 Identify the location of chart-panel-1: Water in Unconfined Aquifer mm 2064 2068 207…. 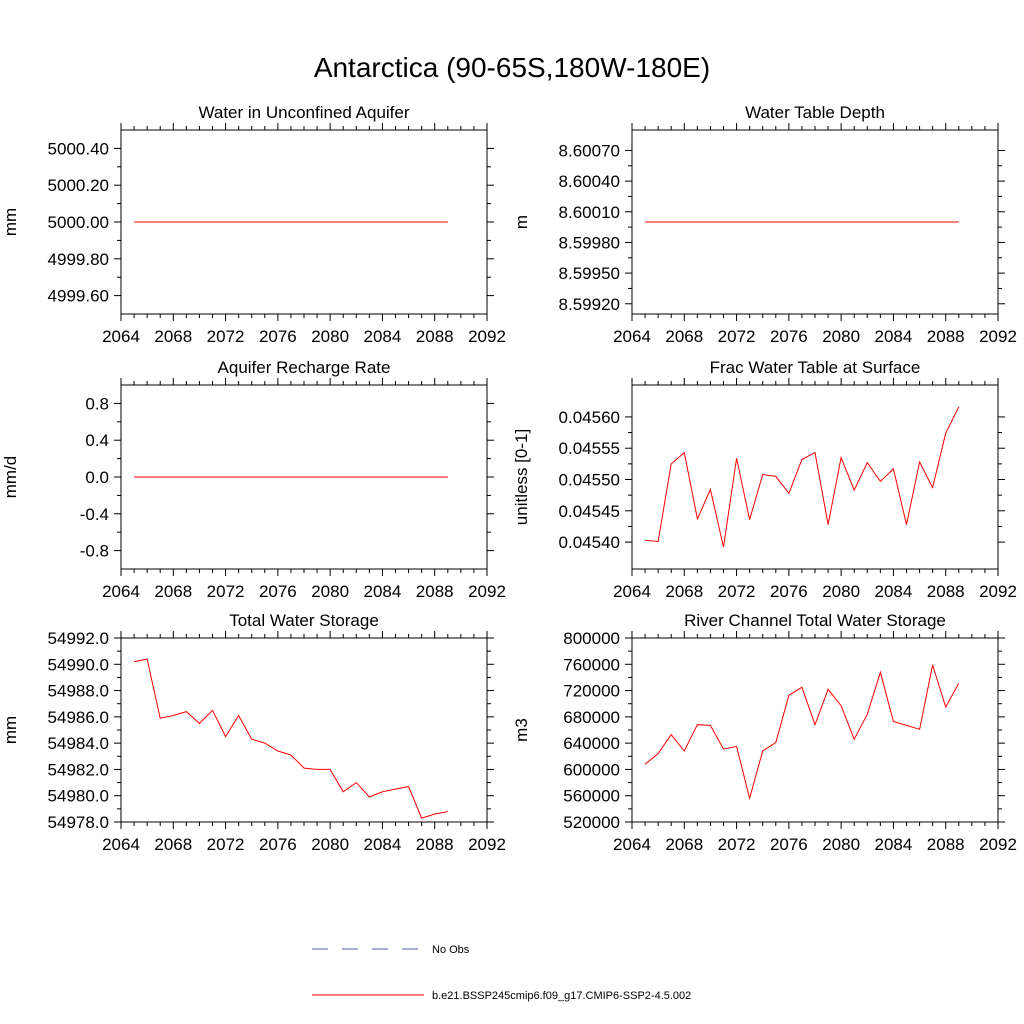
(253, 224).